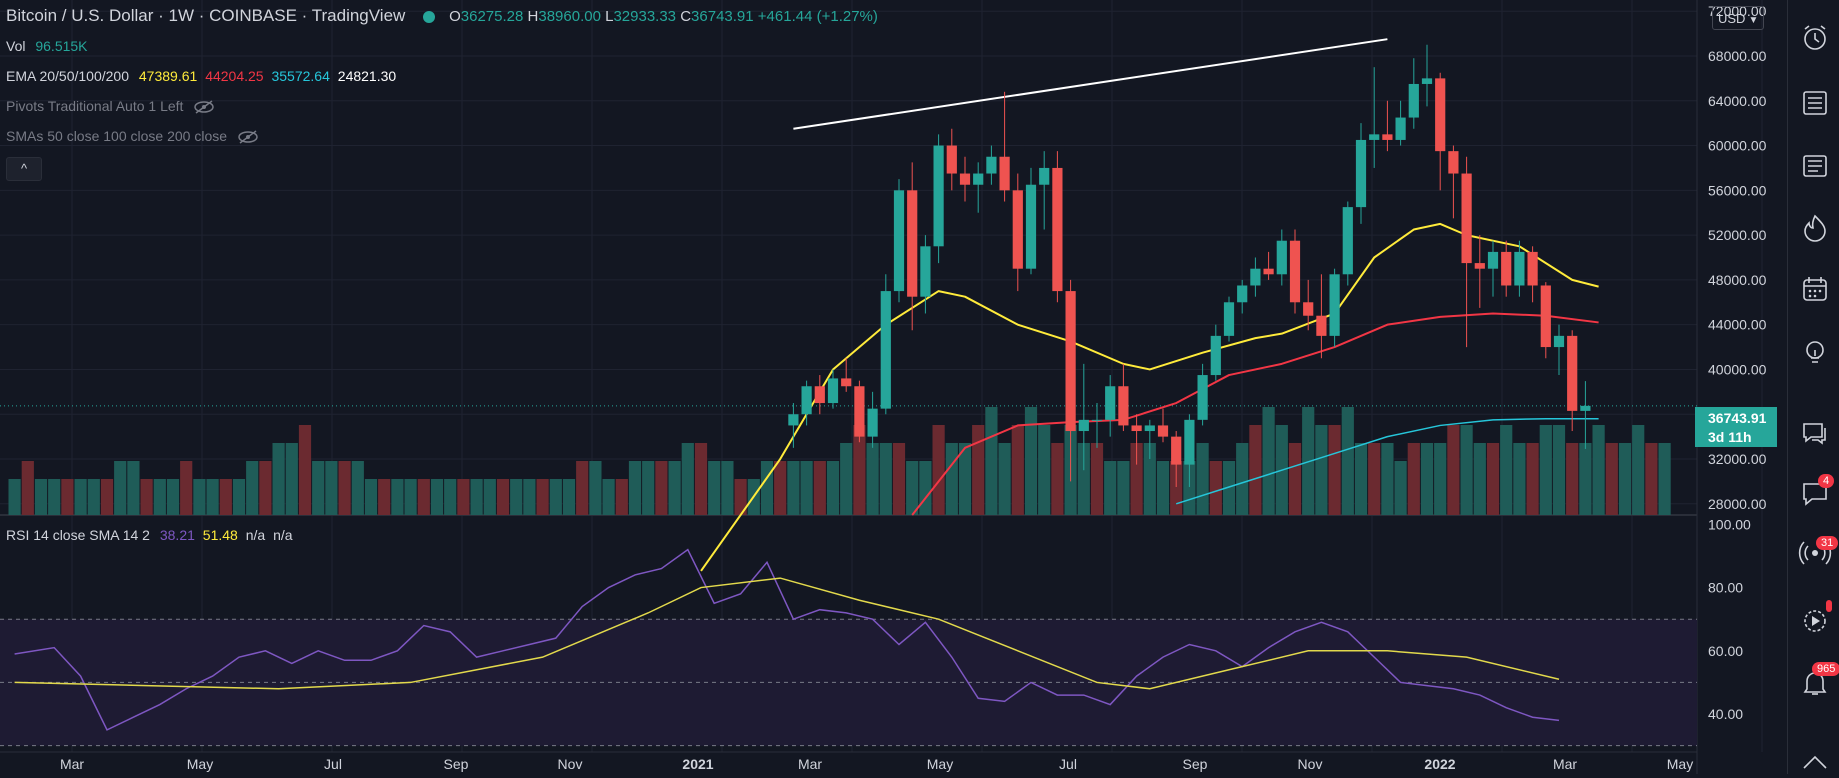 Image resolution: width=1839 pixels, height=778 pixels. What do you see at coordinates (110, 106) in the screenshot?
I see `pivots-legend: Pivots Traditional Auto 1 Left` at bounding box center [110, 106].